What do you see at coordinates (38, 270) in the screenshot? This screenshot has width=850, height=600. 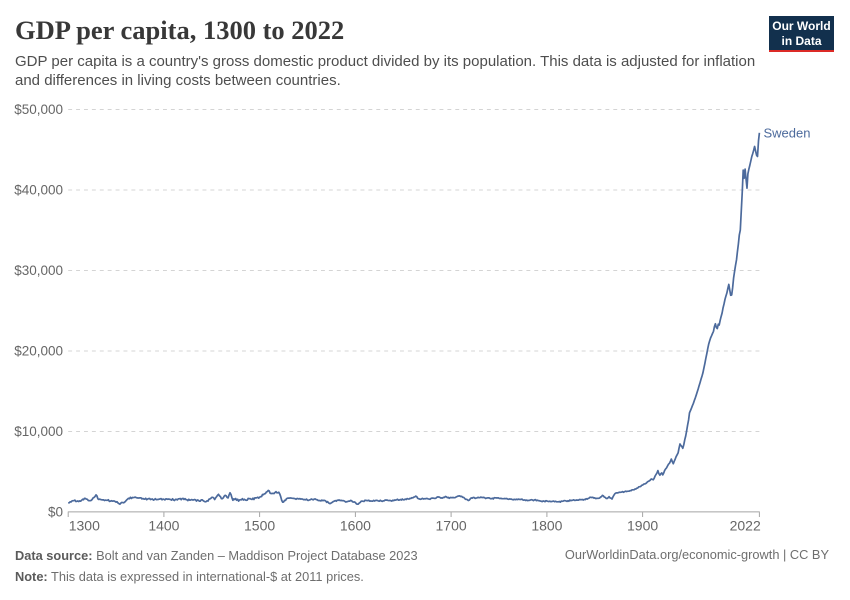 I see `svg-text: $30,000` at bounding box center [38, 270].